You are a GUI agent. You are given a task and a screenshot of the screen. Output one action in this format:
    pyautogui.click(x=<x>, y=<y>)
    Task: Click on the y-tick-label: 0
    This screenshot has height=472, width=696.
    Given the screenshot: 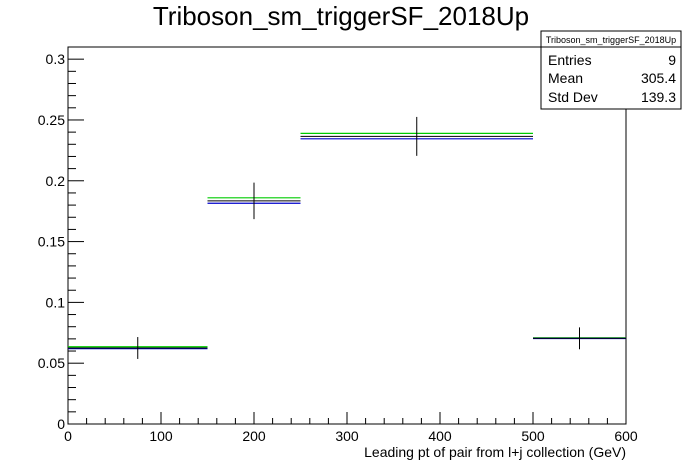 What is the action you would take?
    pyautogui.click(x=61, y=424)
    